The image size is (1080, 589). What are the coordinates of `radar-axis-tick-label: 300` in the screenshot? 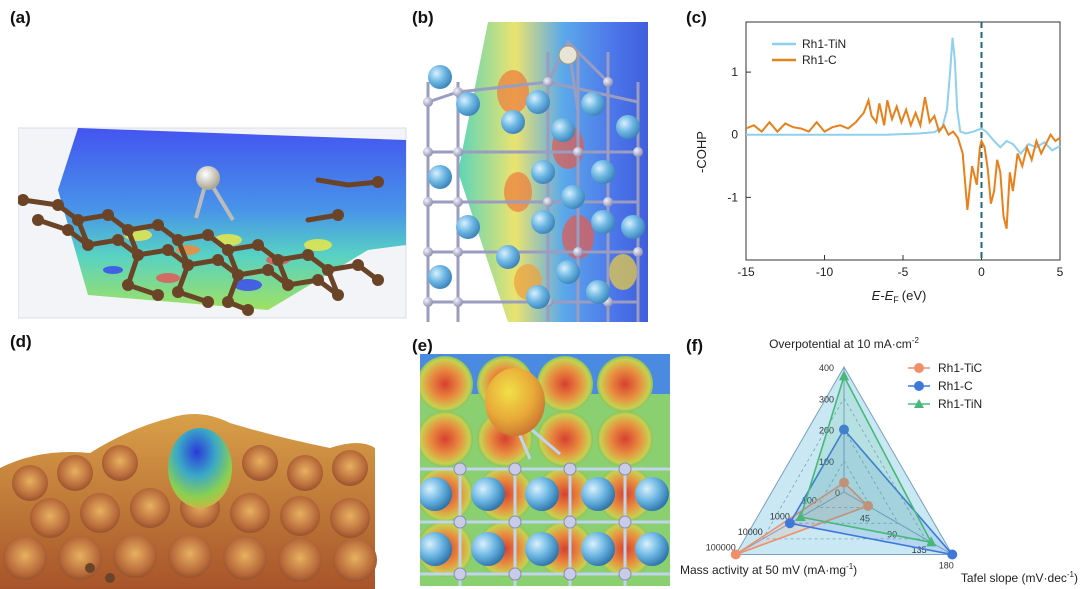 It's located at (826, 399).